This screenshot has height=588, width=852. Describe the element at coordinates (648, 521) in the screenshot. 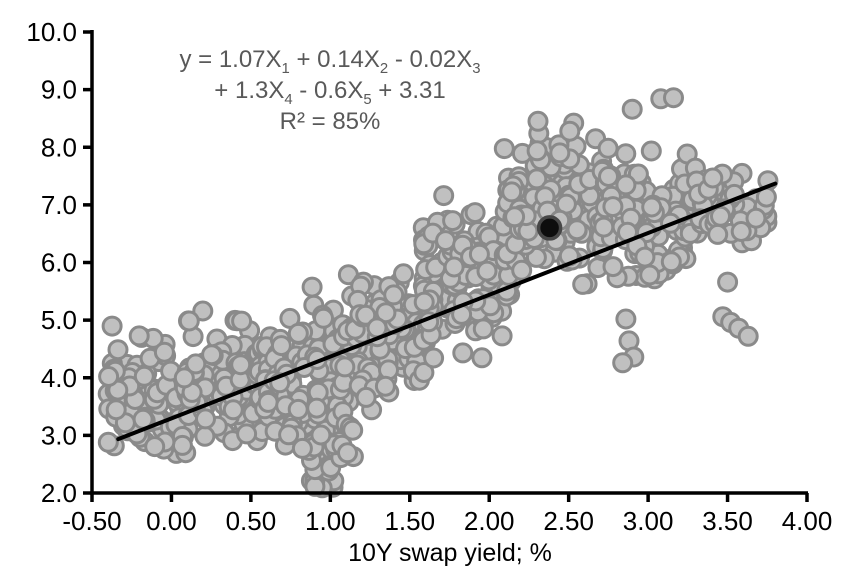

I see `x-tick-label: 3.00` at that location.